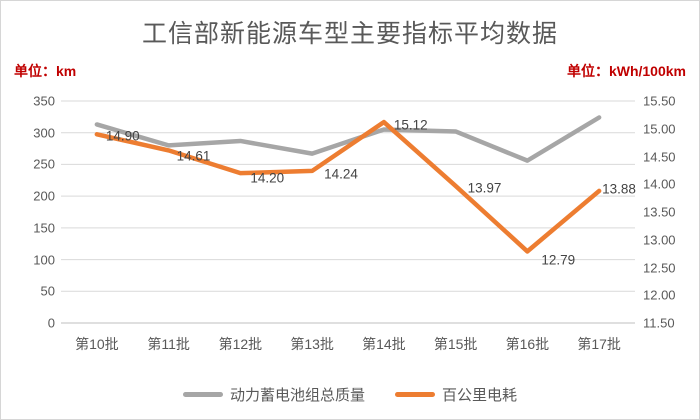 This screenshot has width=700, height=420. I want to click on right-axis-tick: 11.50, so click(659, 323).